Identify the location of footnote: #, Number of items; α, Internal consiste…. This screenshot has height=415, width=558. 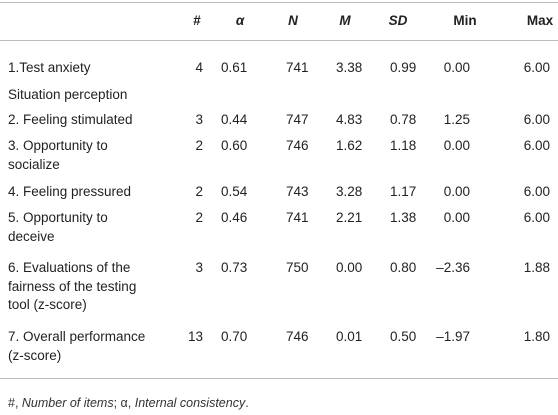
(128, 403).